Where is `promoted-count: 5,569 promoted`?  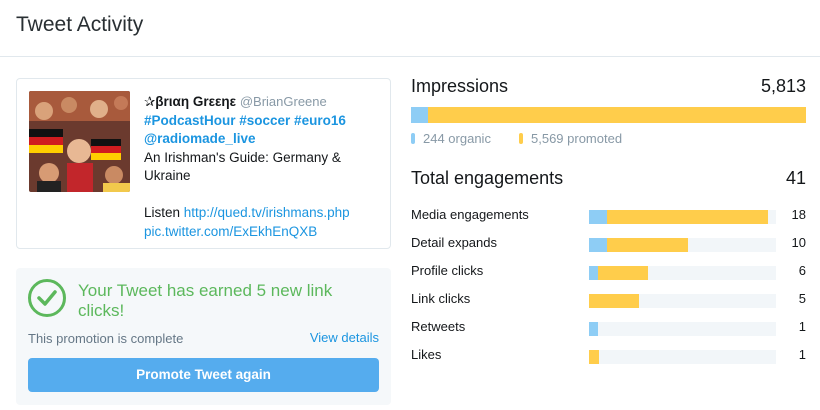
promoted-count: 5,569 promoted is located at coordinates (577, 138).